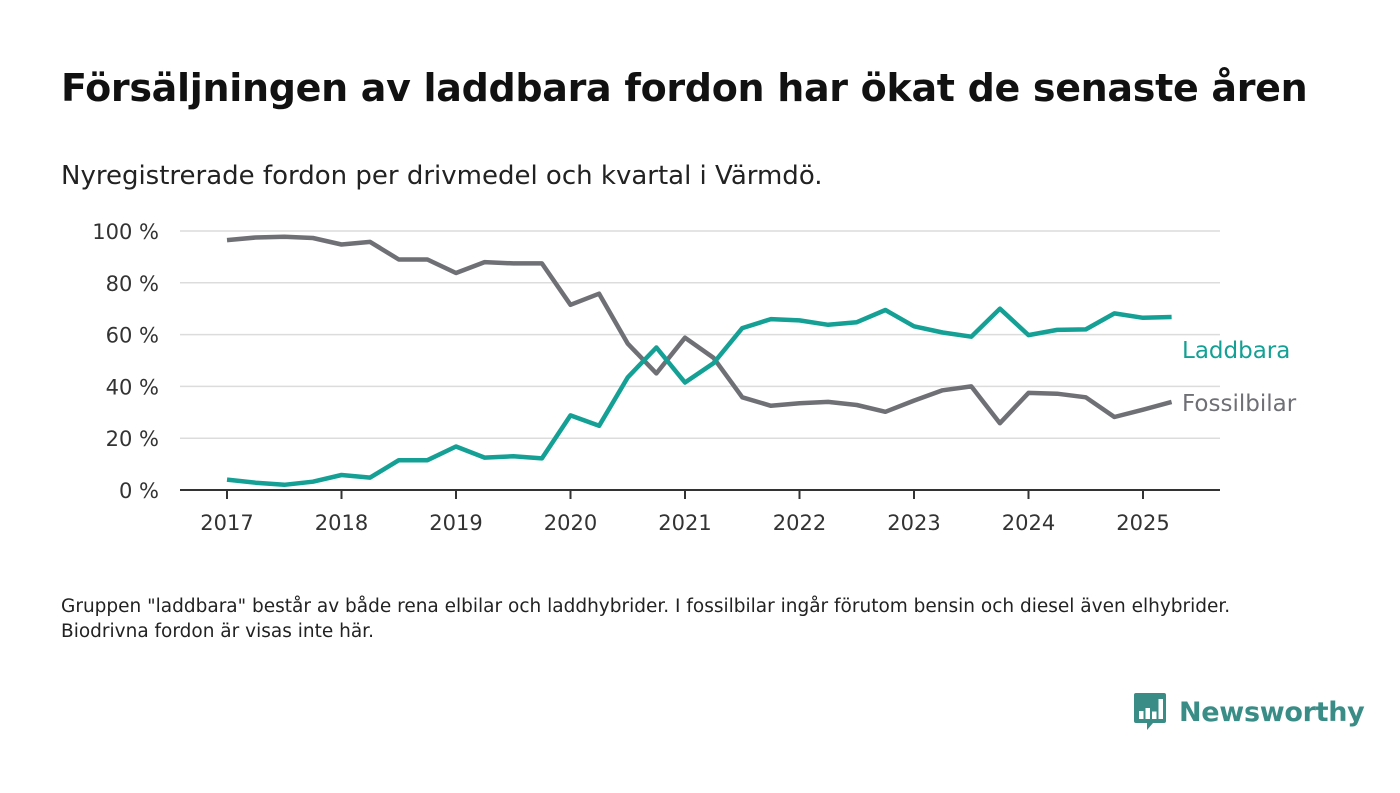  I want to click on x-tick-label: 2021, so click(684, 523).